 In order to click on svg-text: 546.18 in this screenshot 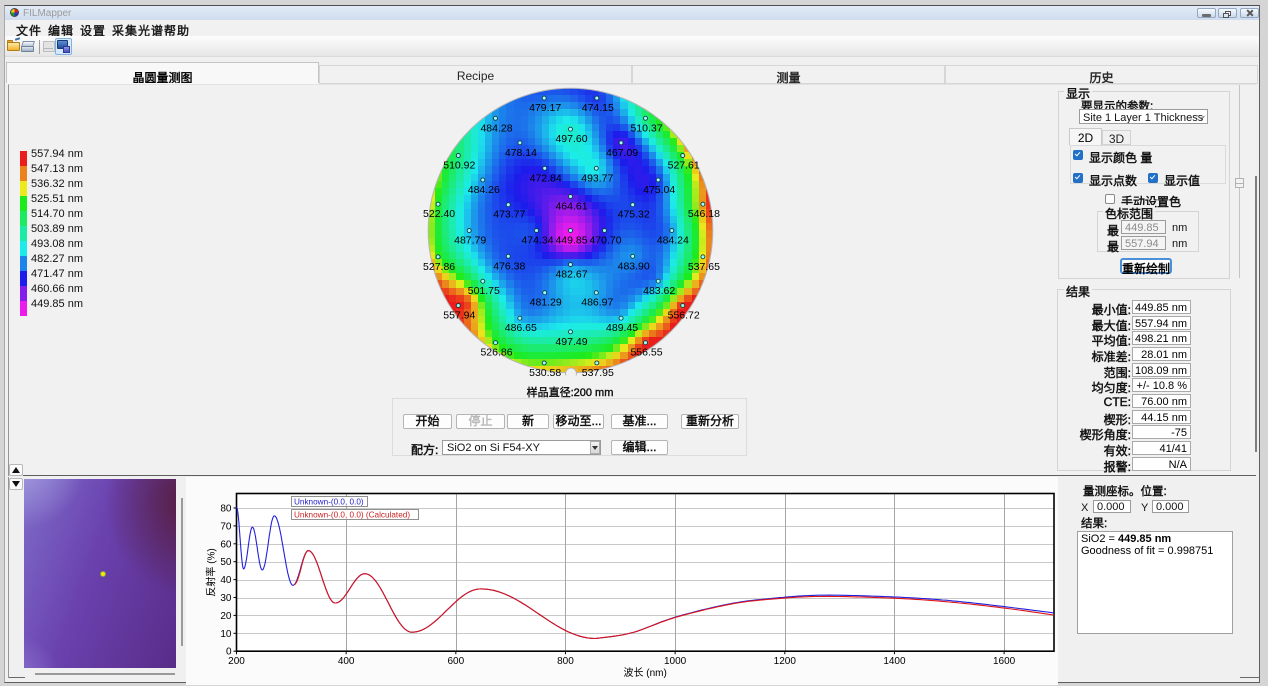, I will do `click(704, 214)`.